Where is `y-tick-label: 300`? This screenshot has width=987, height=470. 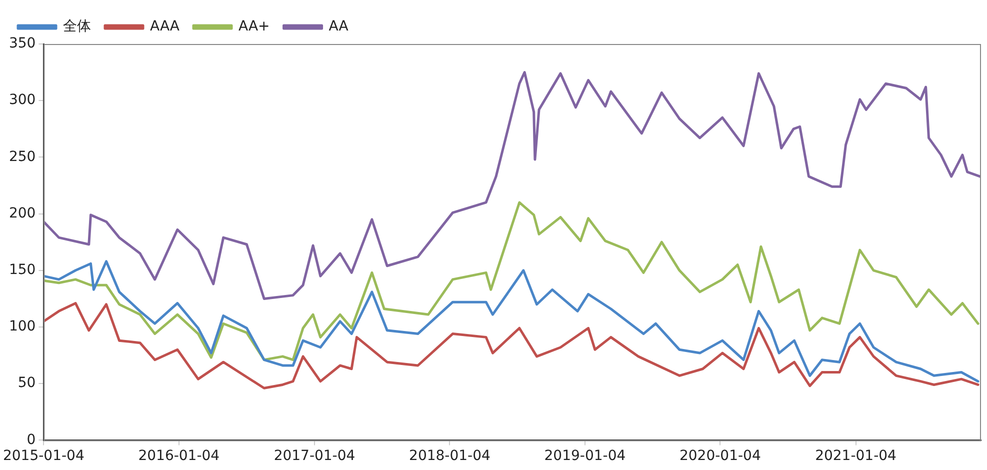 y-tick-label: 300 is located at coordinates (22, 100).